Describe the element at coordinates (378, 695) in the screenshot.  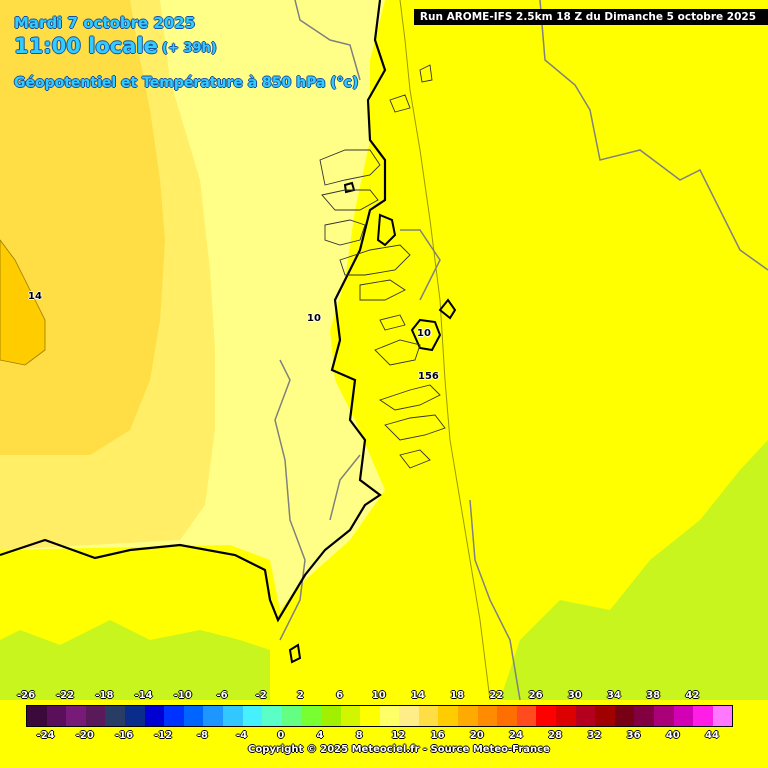
I see `color-scale-tick-top: 10` at that location.